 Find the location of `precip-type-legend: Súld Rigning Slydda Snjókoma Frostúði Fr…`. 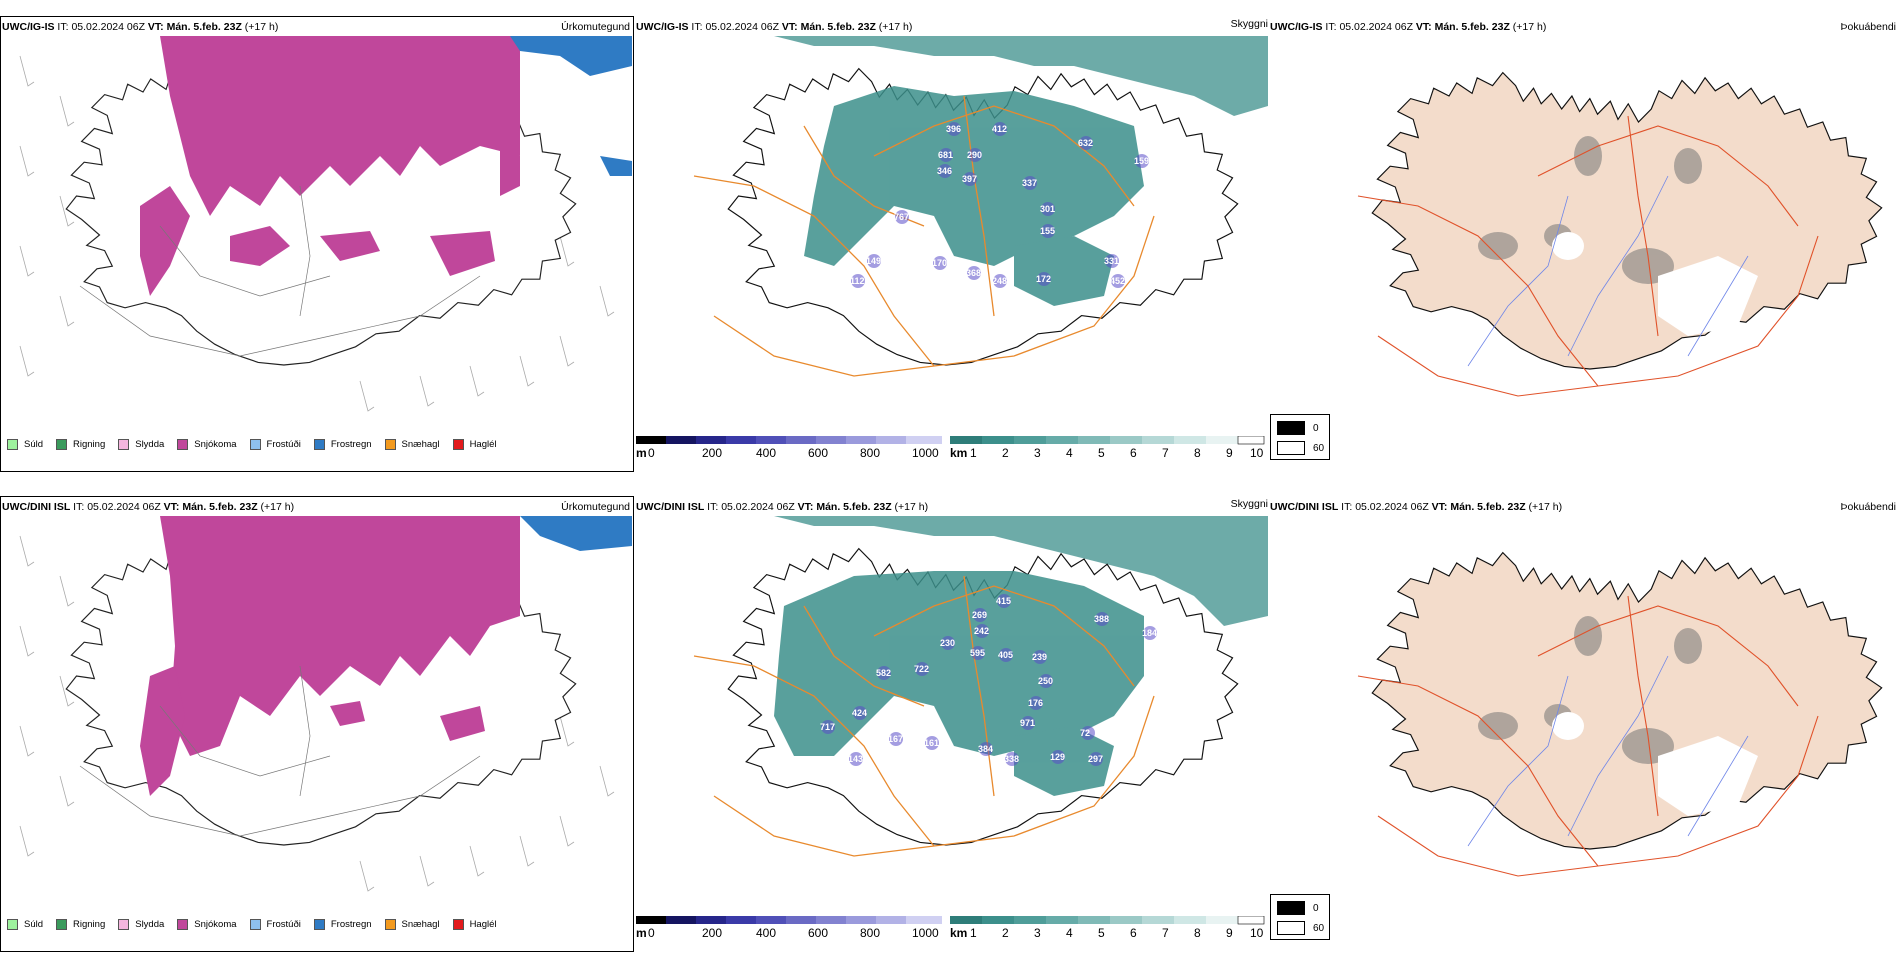

precip-type-legend: Súld Rigning Slydda Snjókoma Frostúði Fr… is located at coordinates (317, 444).